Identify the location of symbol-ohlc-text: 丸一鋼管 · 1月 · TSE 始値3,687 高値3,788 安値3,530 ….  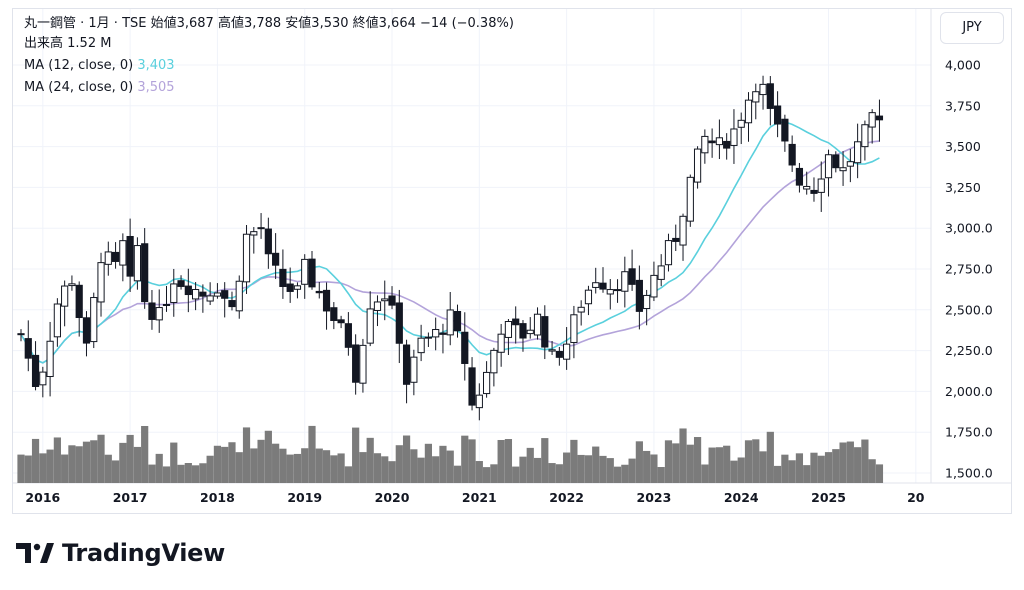
(269, 23).